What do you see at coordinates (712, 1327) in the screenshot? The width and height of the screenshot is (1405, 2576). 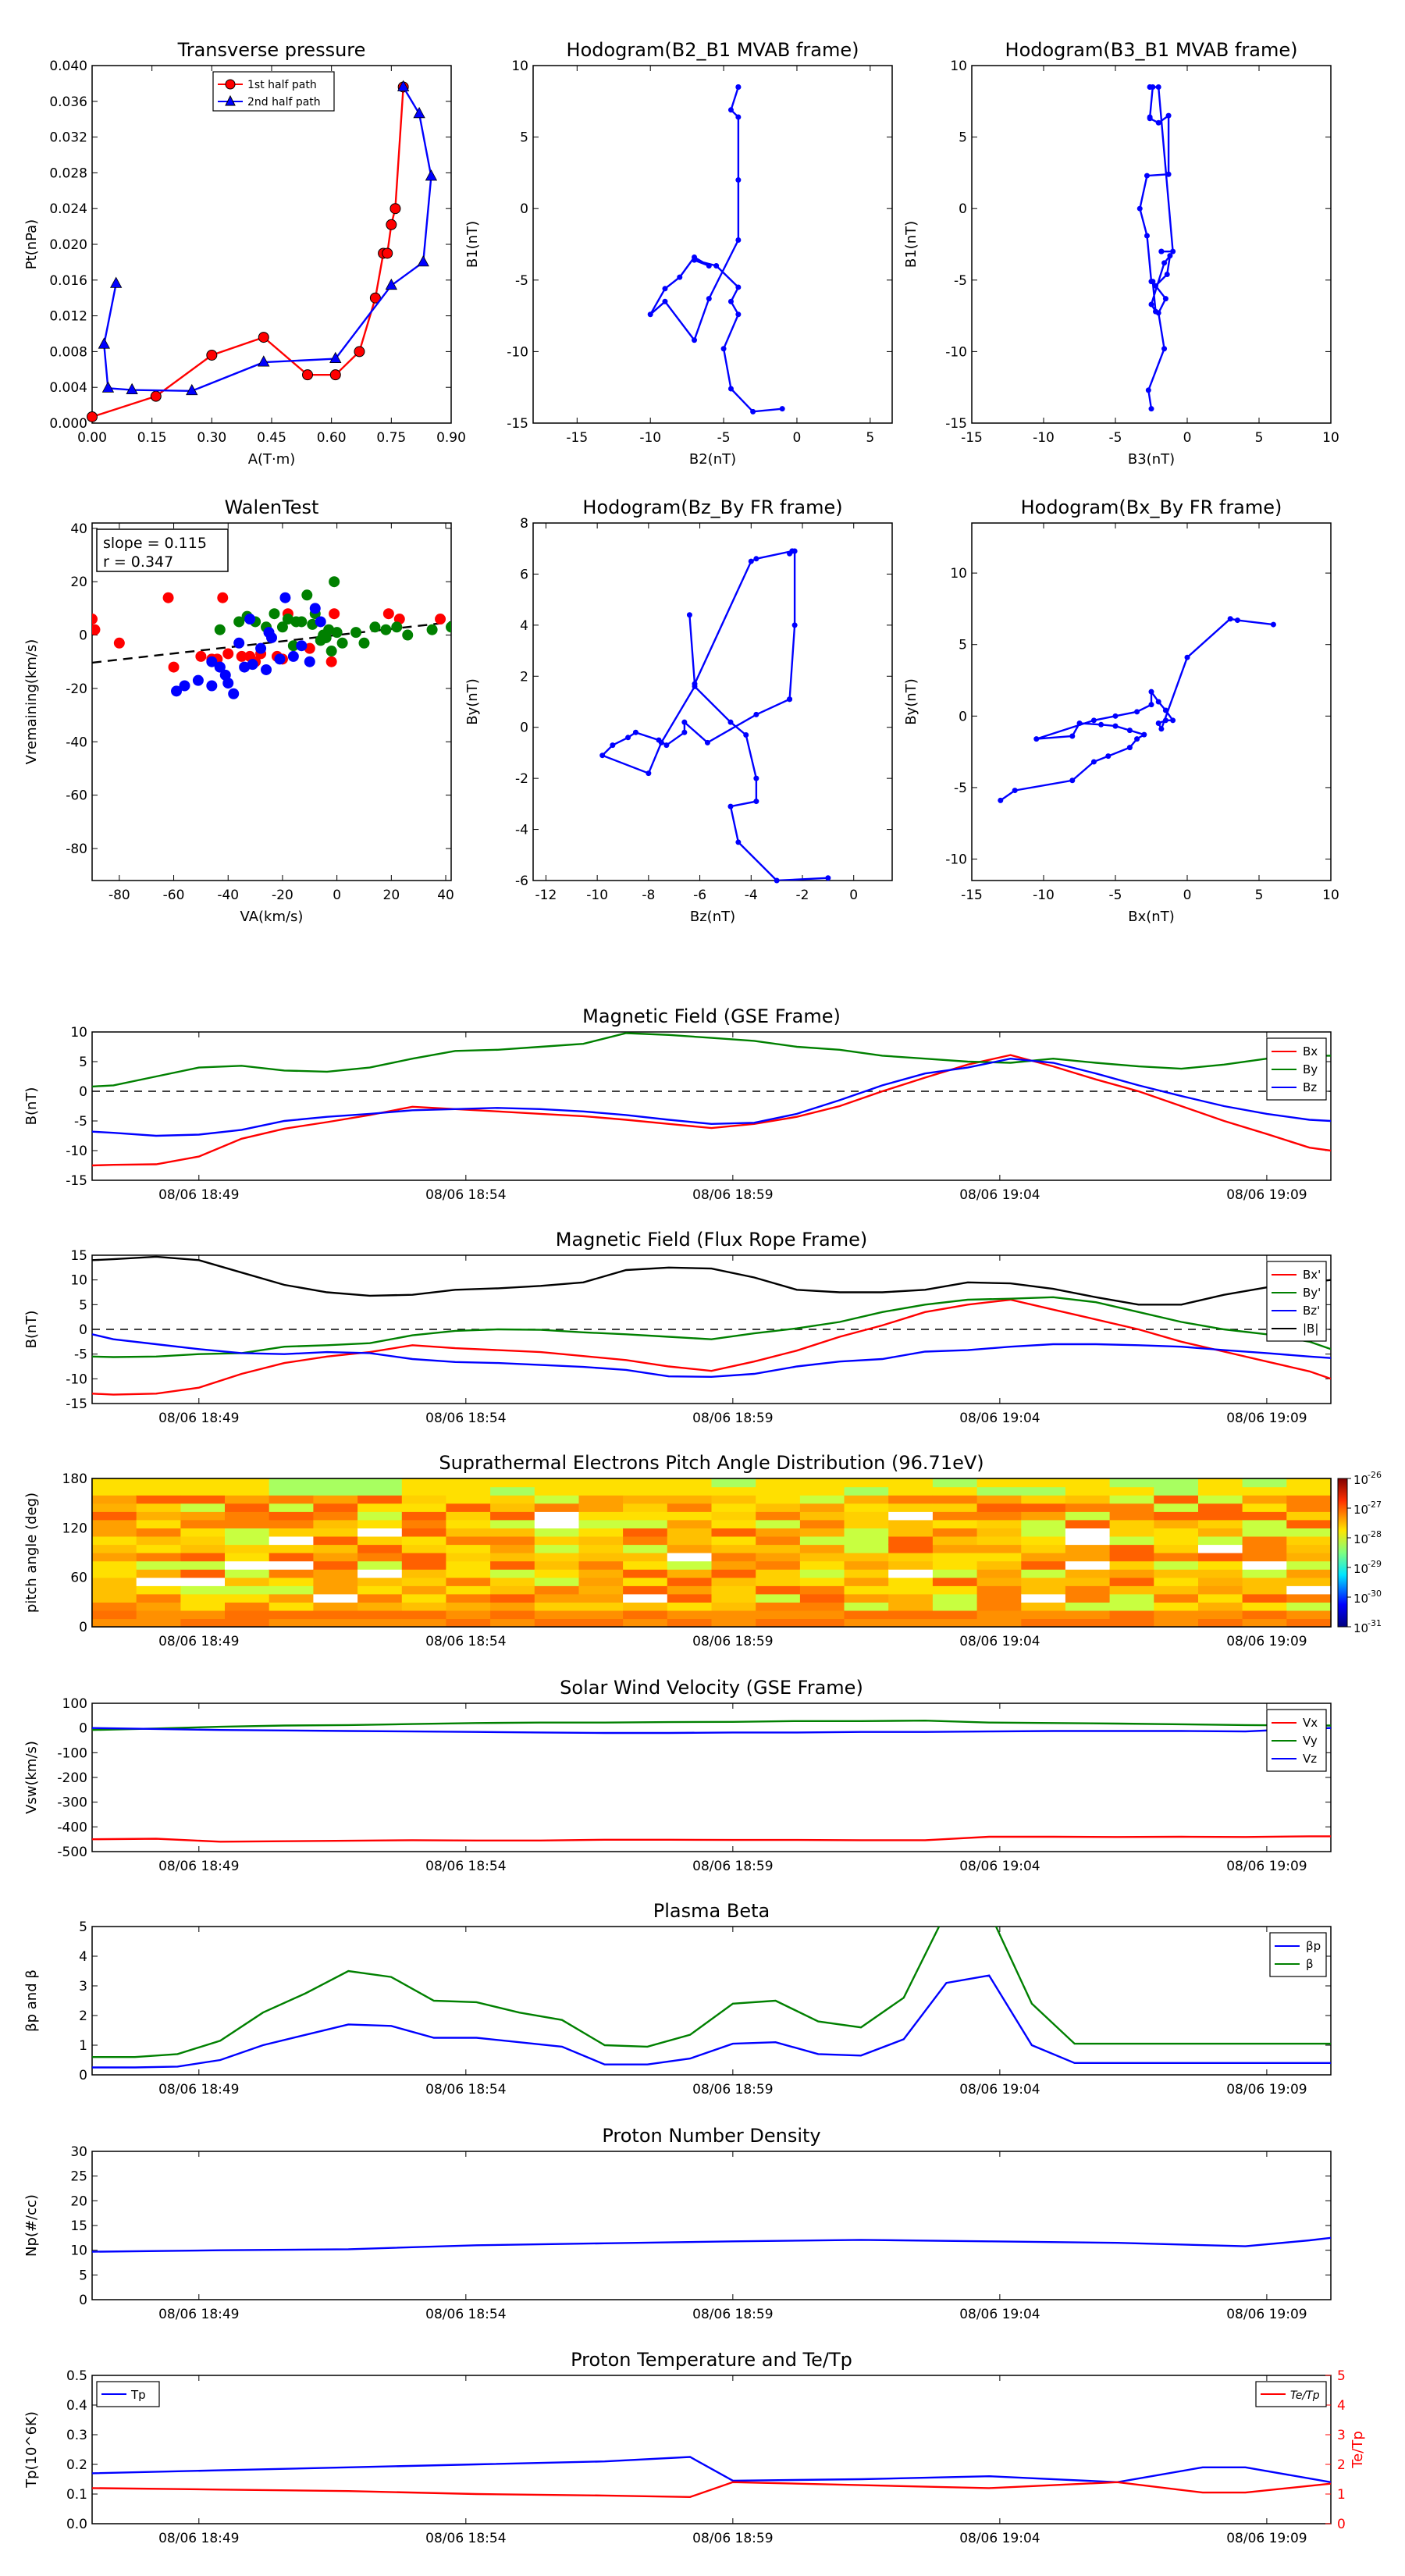 I see `magfr-series-line` at bounding box center [712, 1327].